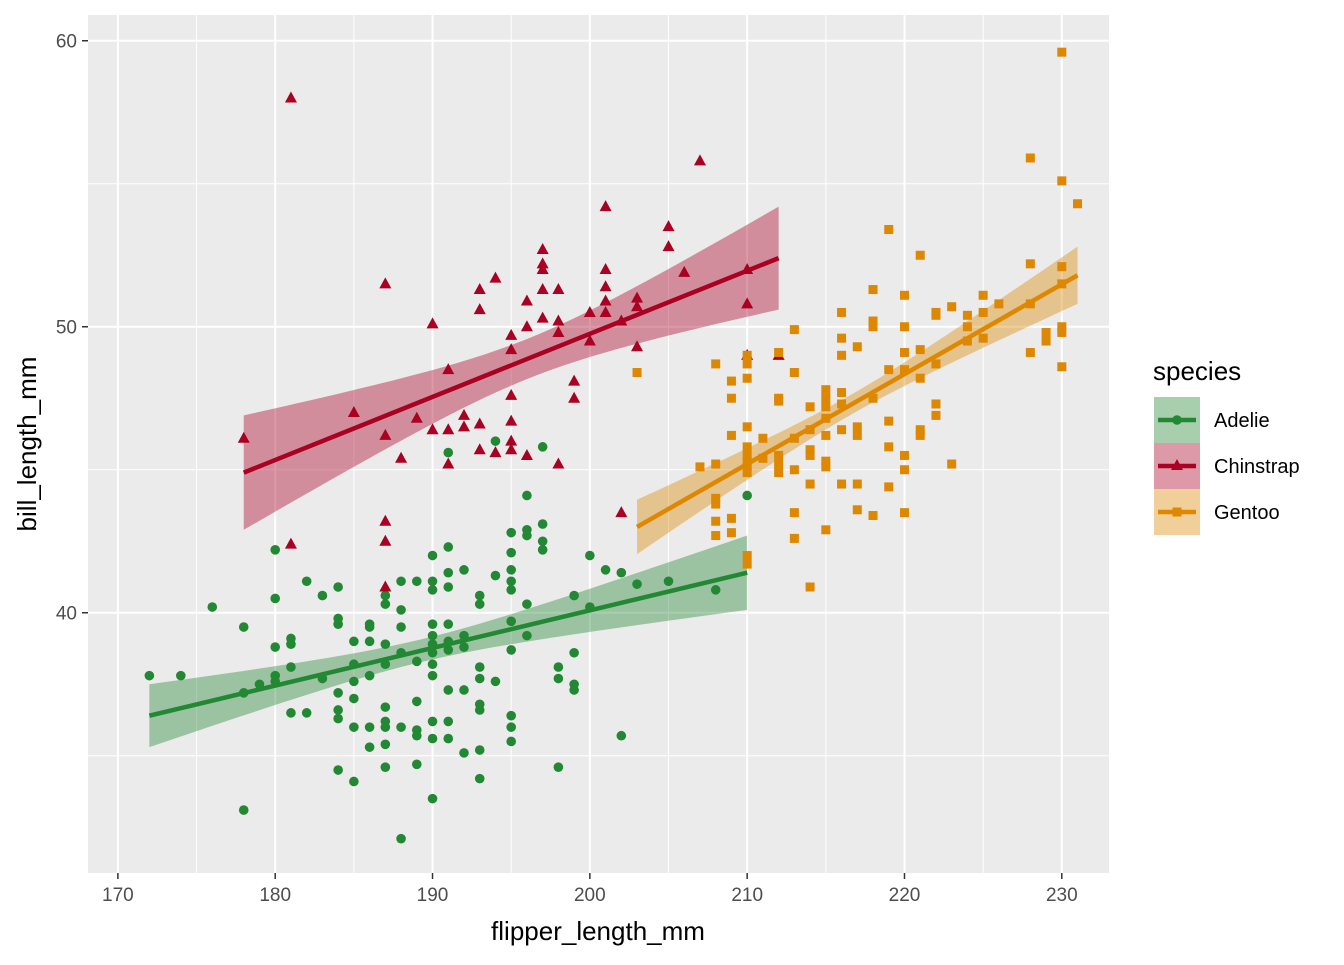 The image size is (1344, 965). Describe the element at coordinates (1247, 513) in the screenshot. I see `legend-label: Gentoo` at that location.